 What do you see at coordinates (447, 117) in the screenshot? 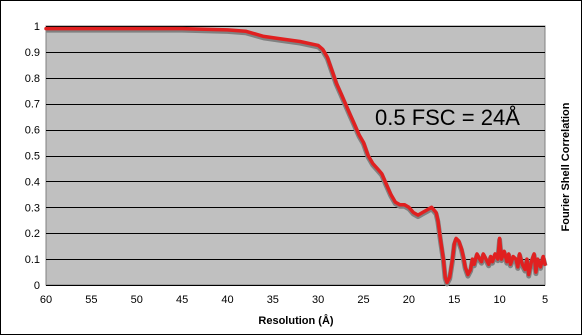
I see `fsc-annotation: 0.5 FSC = 24Å` at bounding box center [447, 117].